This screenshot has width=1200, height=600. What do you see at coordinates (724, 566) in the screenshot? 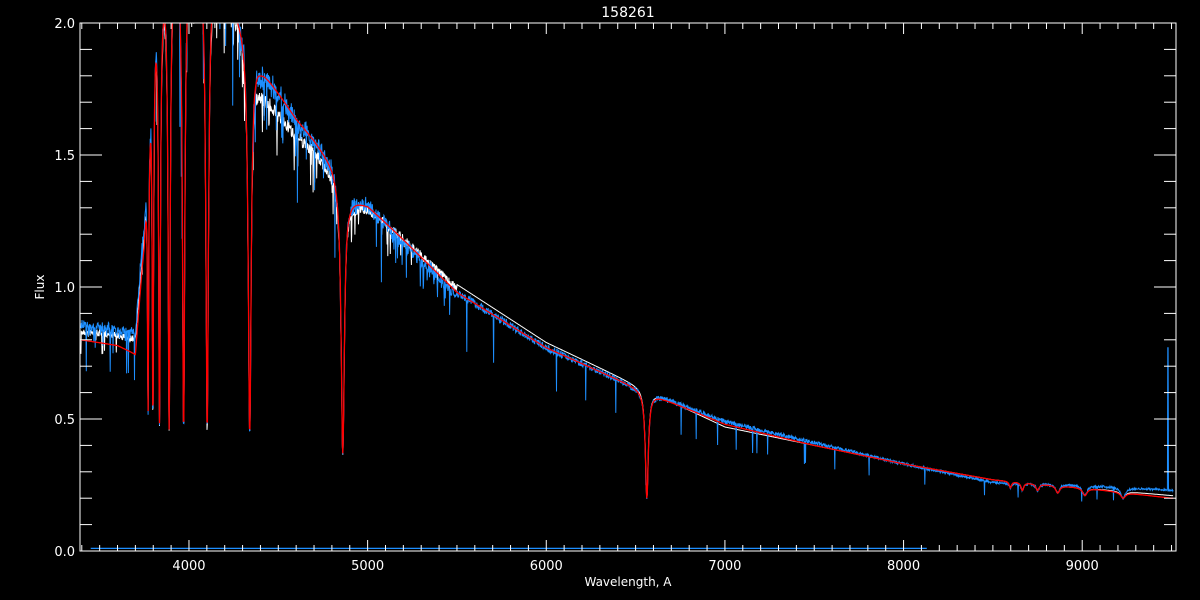
I see `x-tick-label: 7000` at bounding box center [724, 566].